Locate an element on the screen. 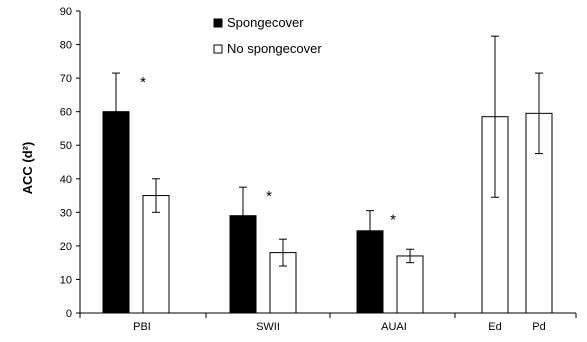 The height and width of the screenshot is (342, 587). y-tick-label: 70 is located at coordinates (66, 79).